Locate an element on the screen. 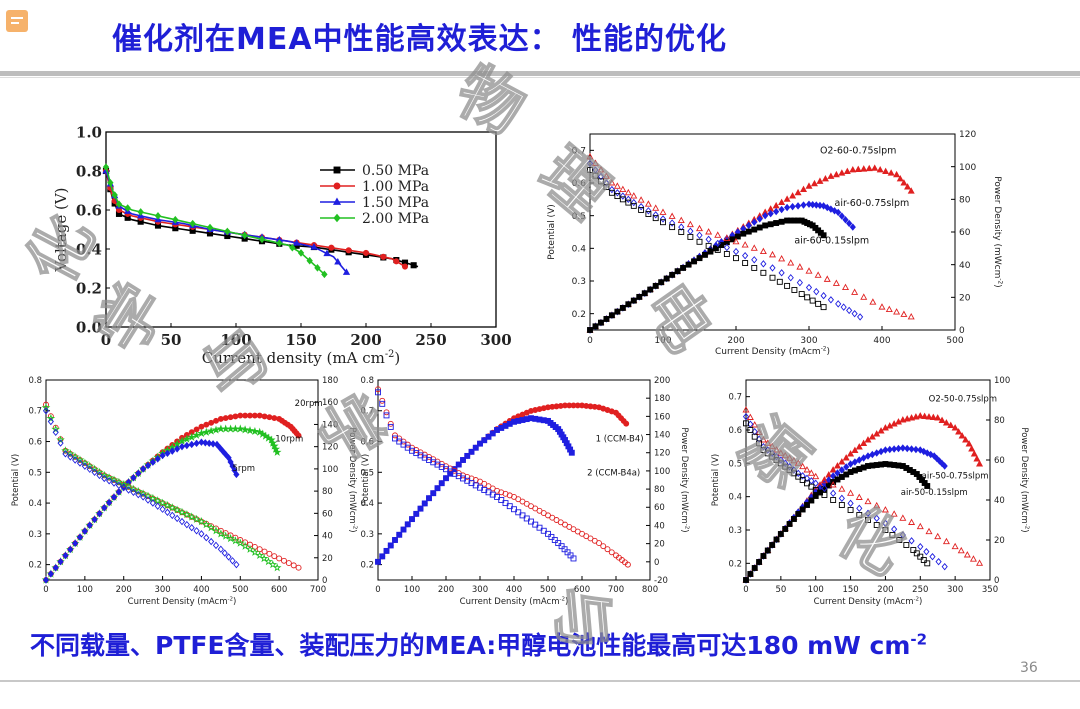 The width and height of the screenshot is (1080, 709). annotation: air-50-0.15slpm is located at coordinates (934, 493).